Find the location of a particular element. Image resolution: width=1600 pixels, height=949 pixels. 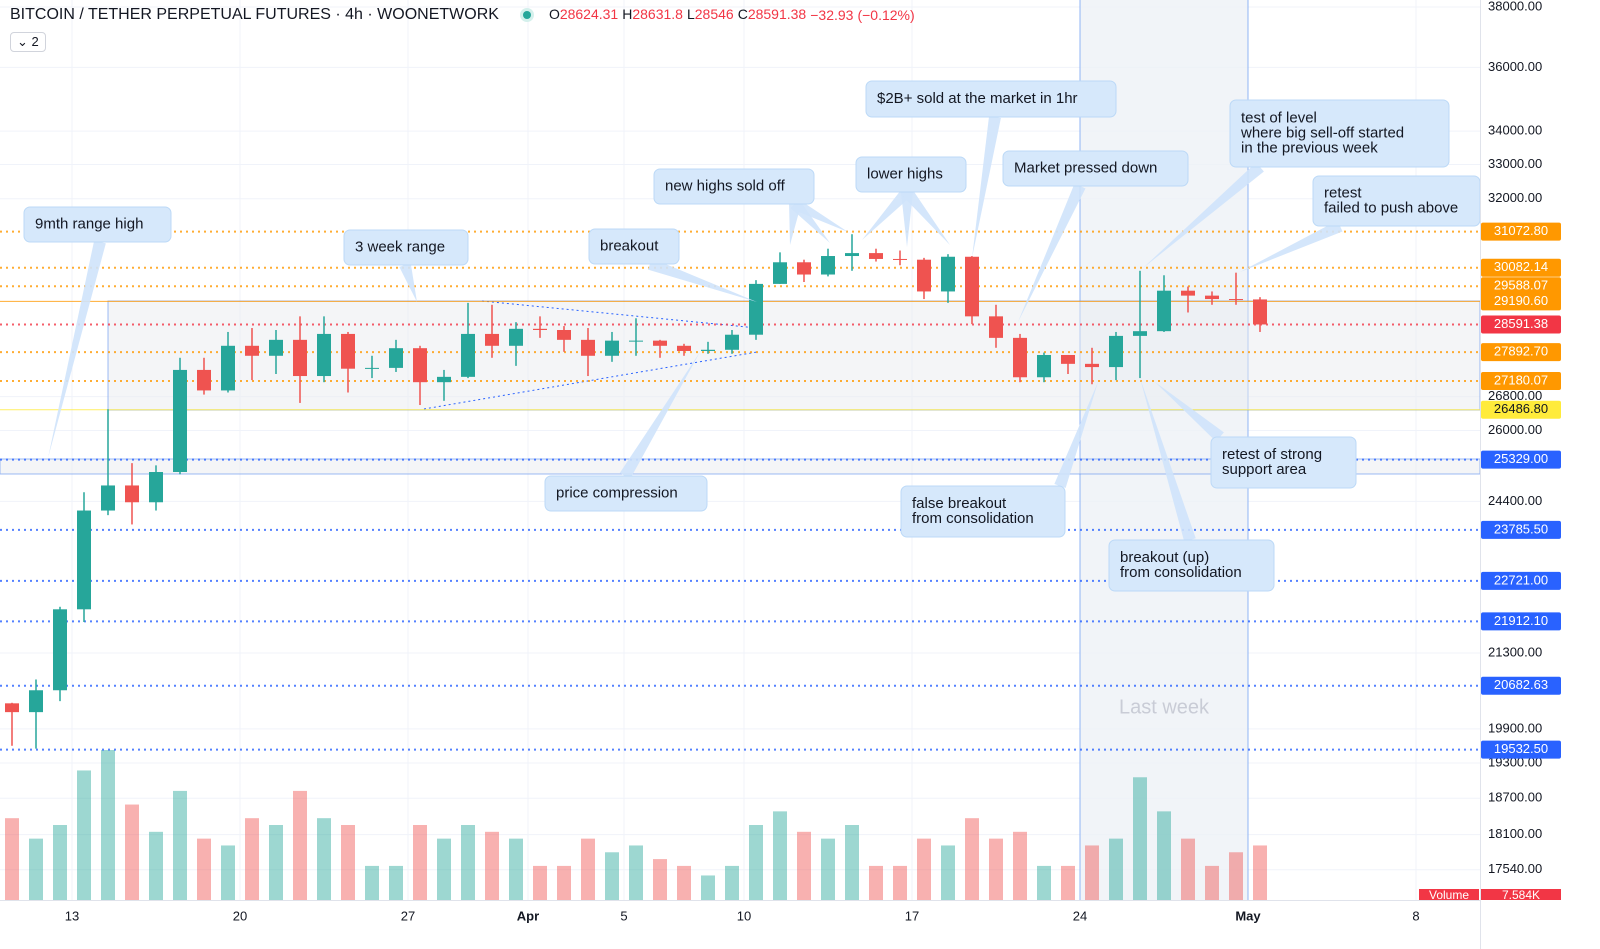

callout-text: support area is located at coordinates (1264, 469).